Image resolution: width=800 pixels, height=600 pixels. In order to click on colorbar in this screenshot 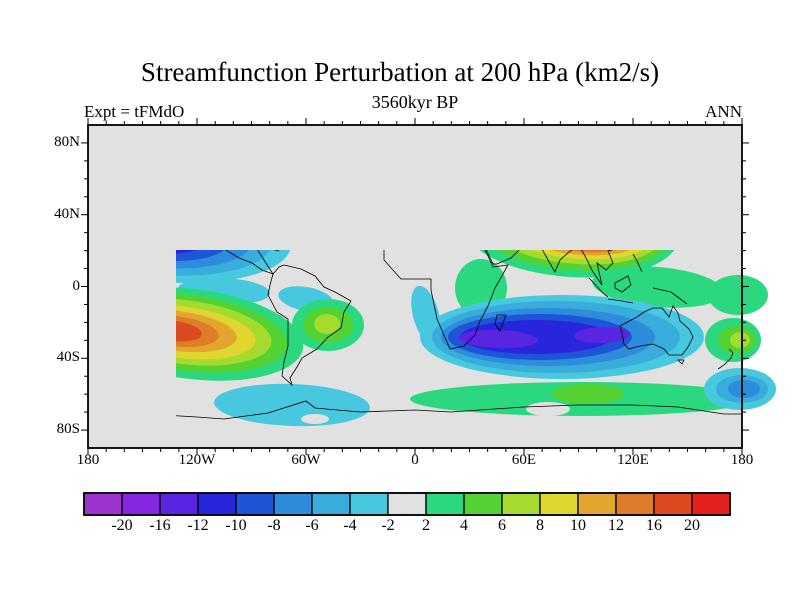, I will do `click(407, 504)`.